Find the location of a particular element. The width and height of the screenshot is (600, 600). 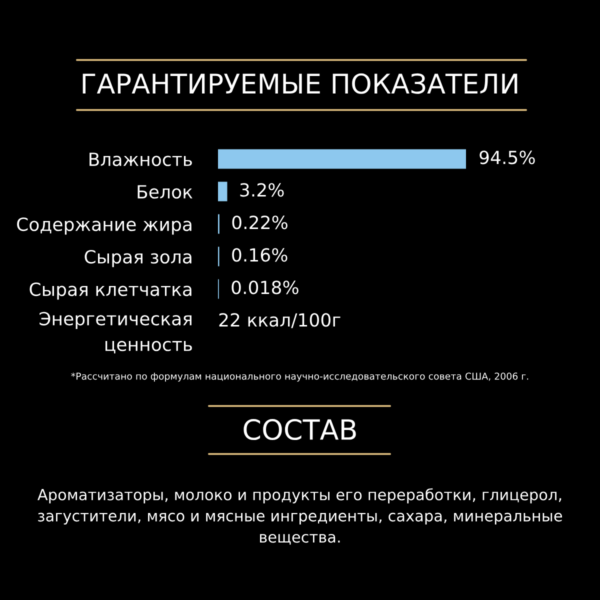

data-label: 3.2% is located at coordinates (262, 190).